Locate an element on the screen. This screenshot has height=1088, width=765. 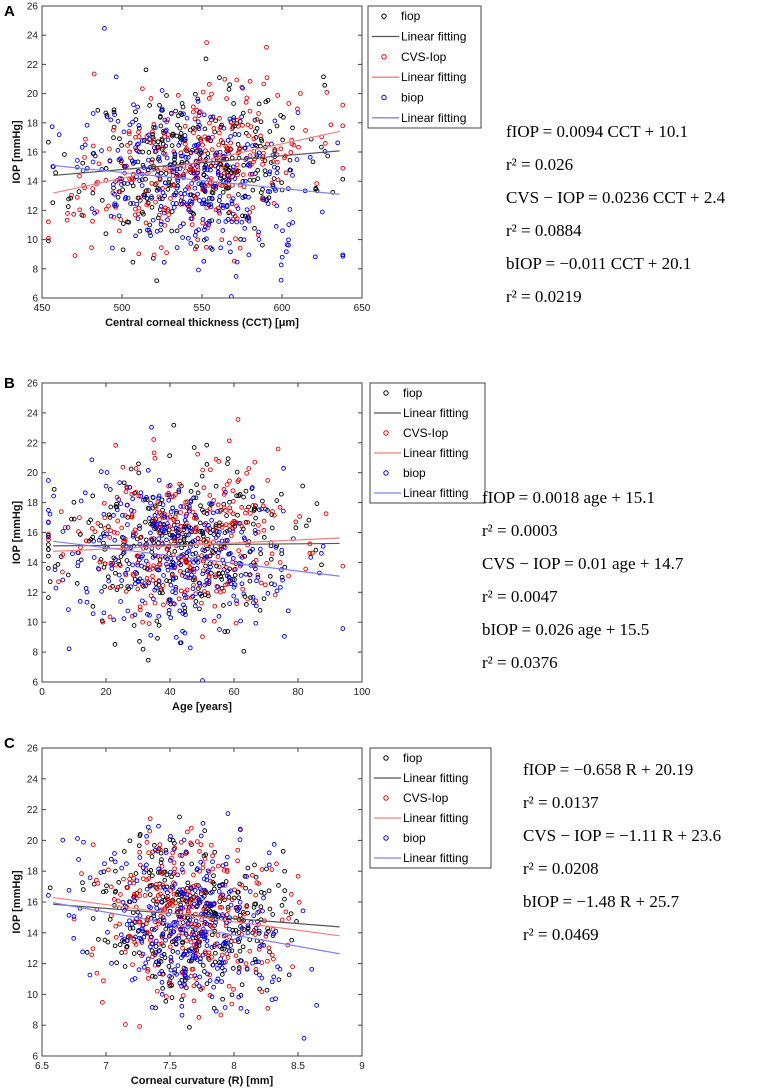
regression-equation: bIOP = −0.011 CCT + 20.1 is located at coordinates (598, 263).